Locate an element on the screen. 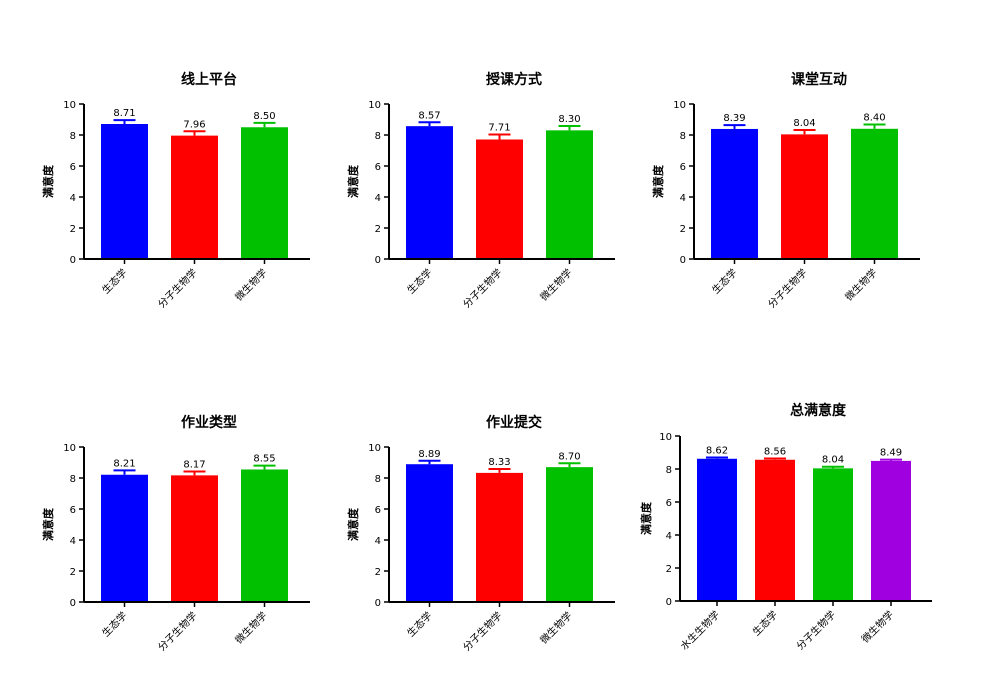 Image resolution: width=991 pixels, height=692 pixels. value-label: 8.21 is located at coordinates (124, 463).